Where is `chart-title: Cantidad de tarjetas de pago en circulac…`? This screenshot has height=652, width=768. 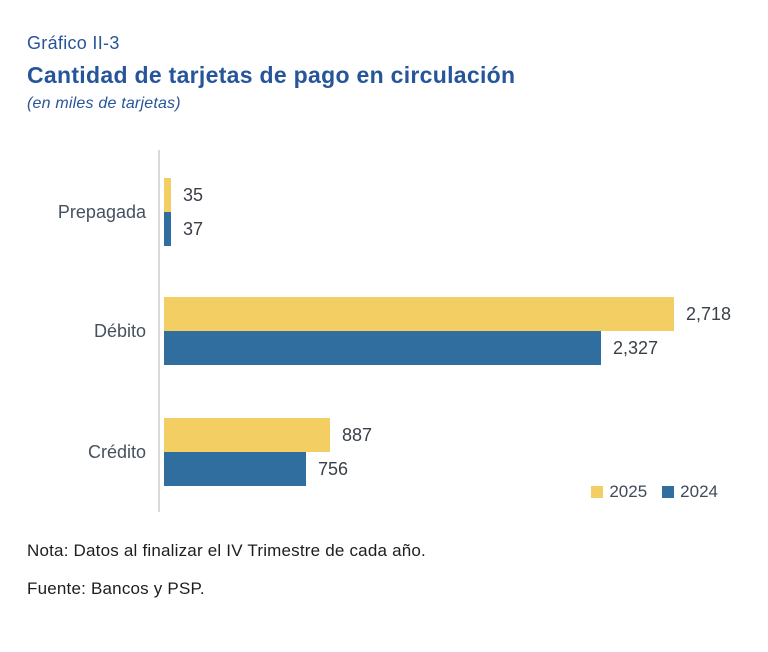
chart-title: Cantidad de tarjetas de pago en circulac… is located at coordinates (271, 75).